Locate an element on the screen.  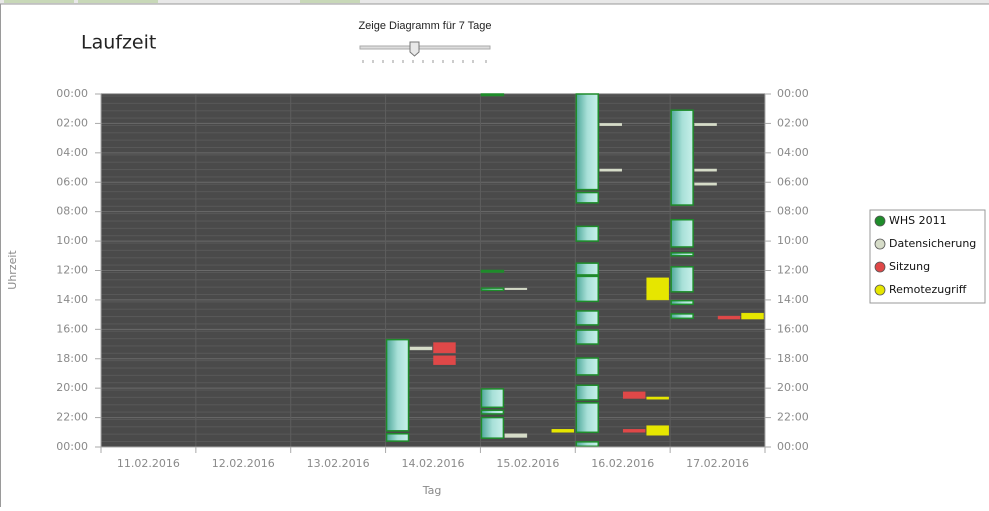
slider is located at coordinates (425, 52).